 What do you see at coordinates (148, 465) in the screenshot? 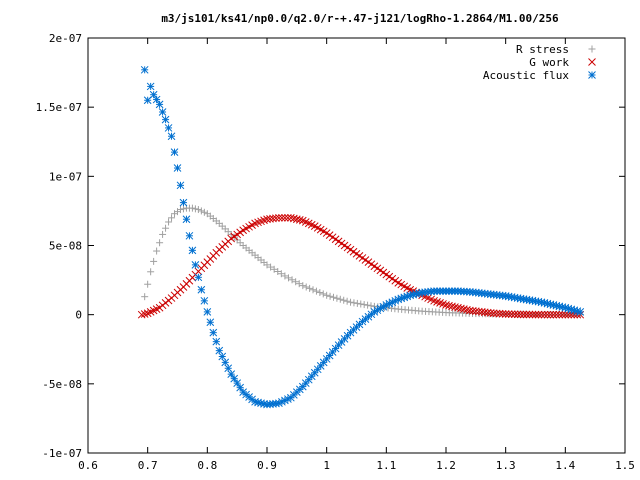
I see `x-tick-label: 0.7` at bounding box center [148, 465].